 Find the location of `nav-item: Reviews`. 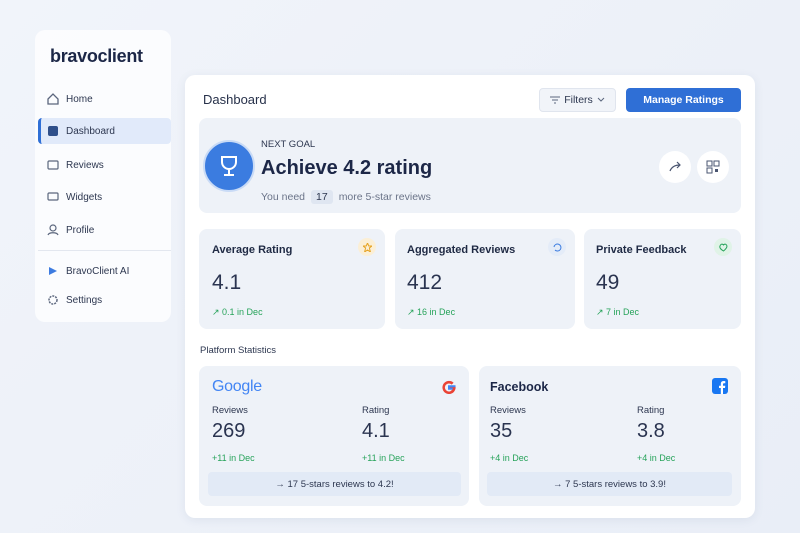

nav-item: Reviews is located at coordinates (104, 165).